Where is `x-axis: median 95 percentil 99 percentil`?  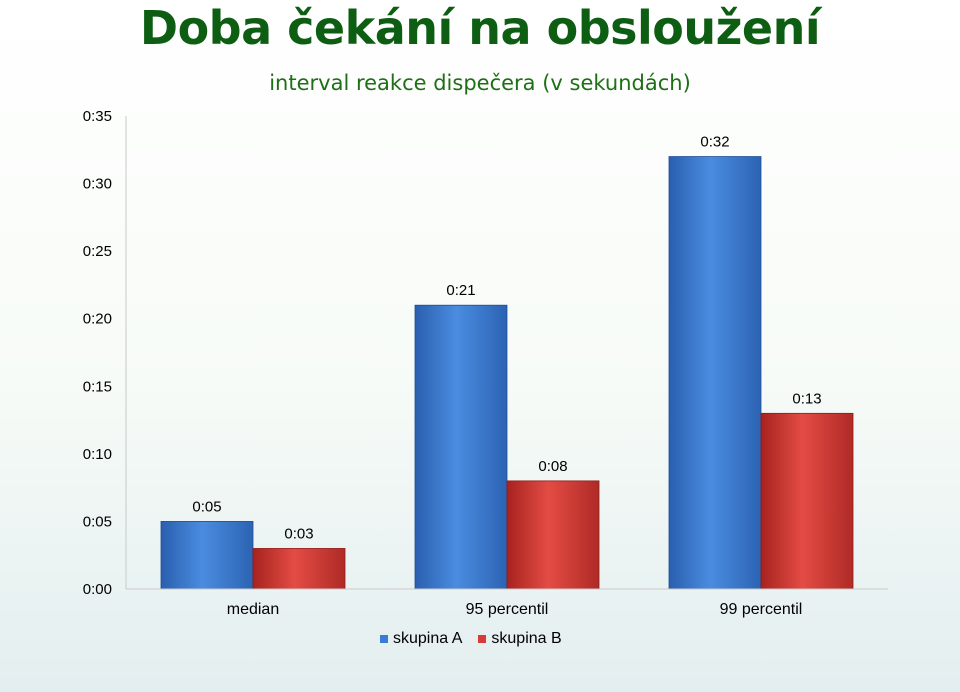
x-axis: median 95 percentil 99 percentil is located at coordinates (507, 603).